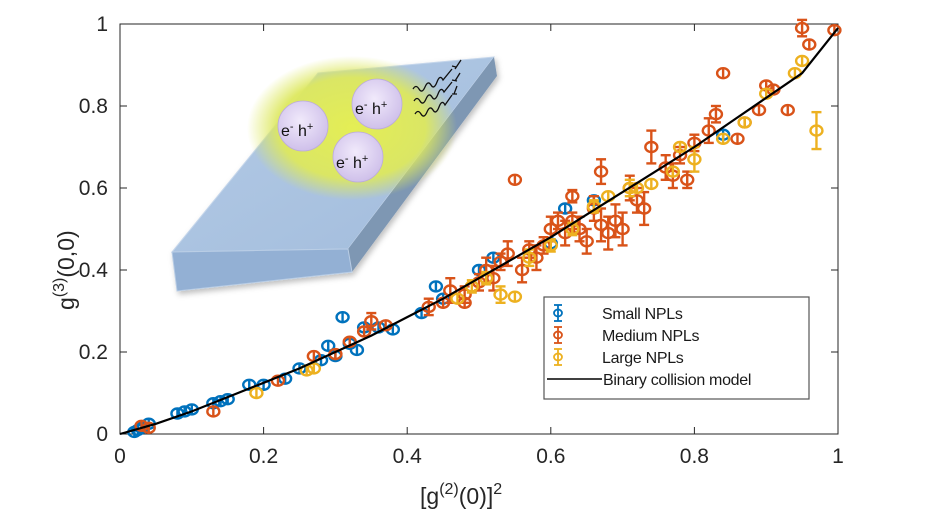  What do you see at coordinates (102, 24) in the screenshot?
I see `y-tick-label: 1` at bounding box center [102, 24].